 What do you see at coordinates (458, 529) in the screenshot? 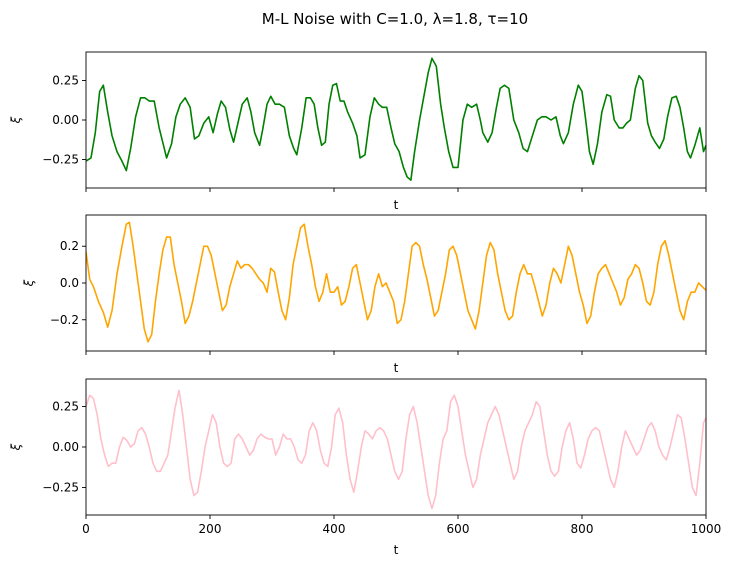
I see `x-tick-label: 600` at bounding box center [458, 529].